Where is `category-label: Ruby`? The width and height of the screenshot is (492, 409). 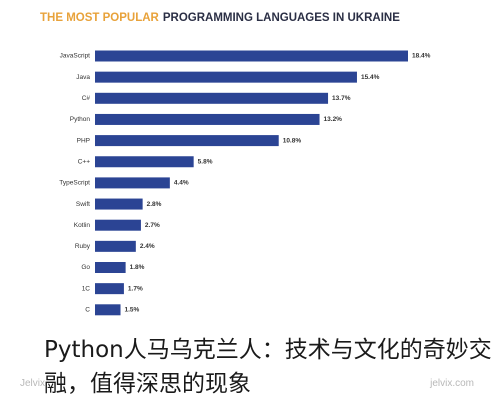
category-label: Ruby is located at coordinates (83, 246).